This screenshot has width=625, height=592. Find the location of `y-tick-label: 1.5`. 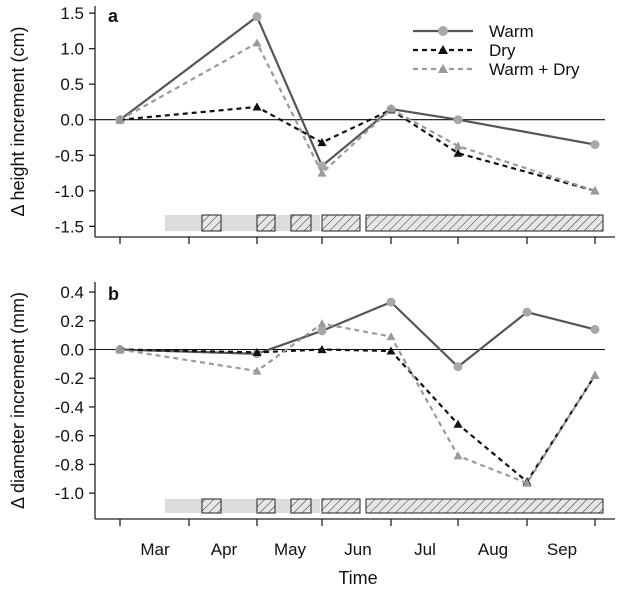

y-tick-label: 1.5 is located at coordinates (72, 13).